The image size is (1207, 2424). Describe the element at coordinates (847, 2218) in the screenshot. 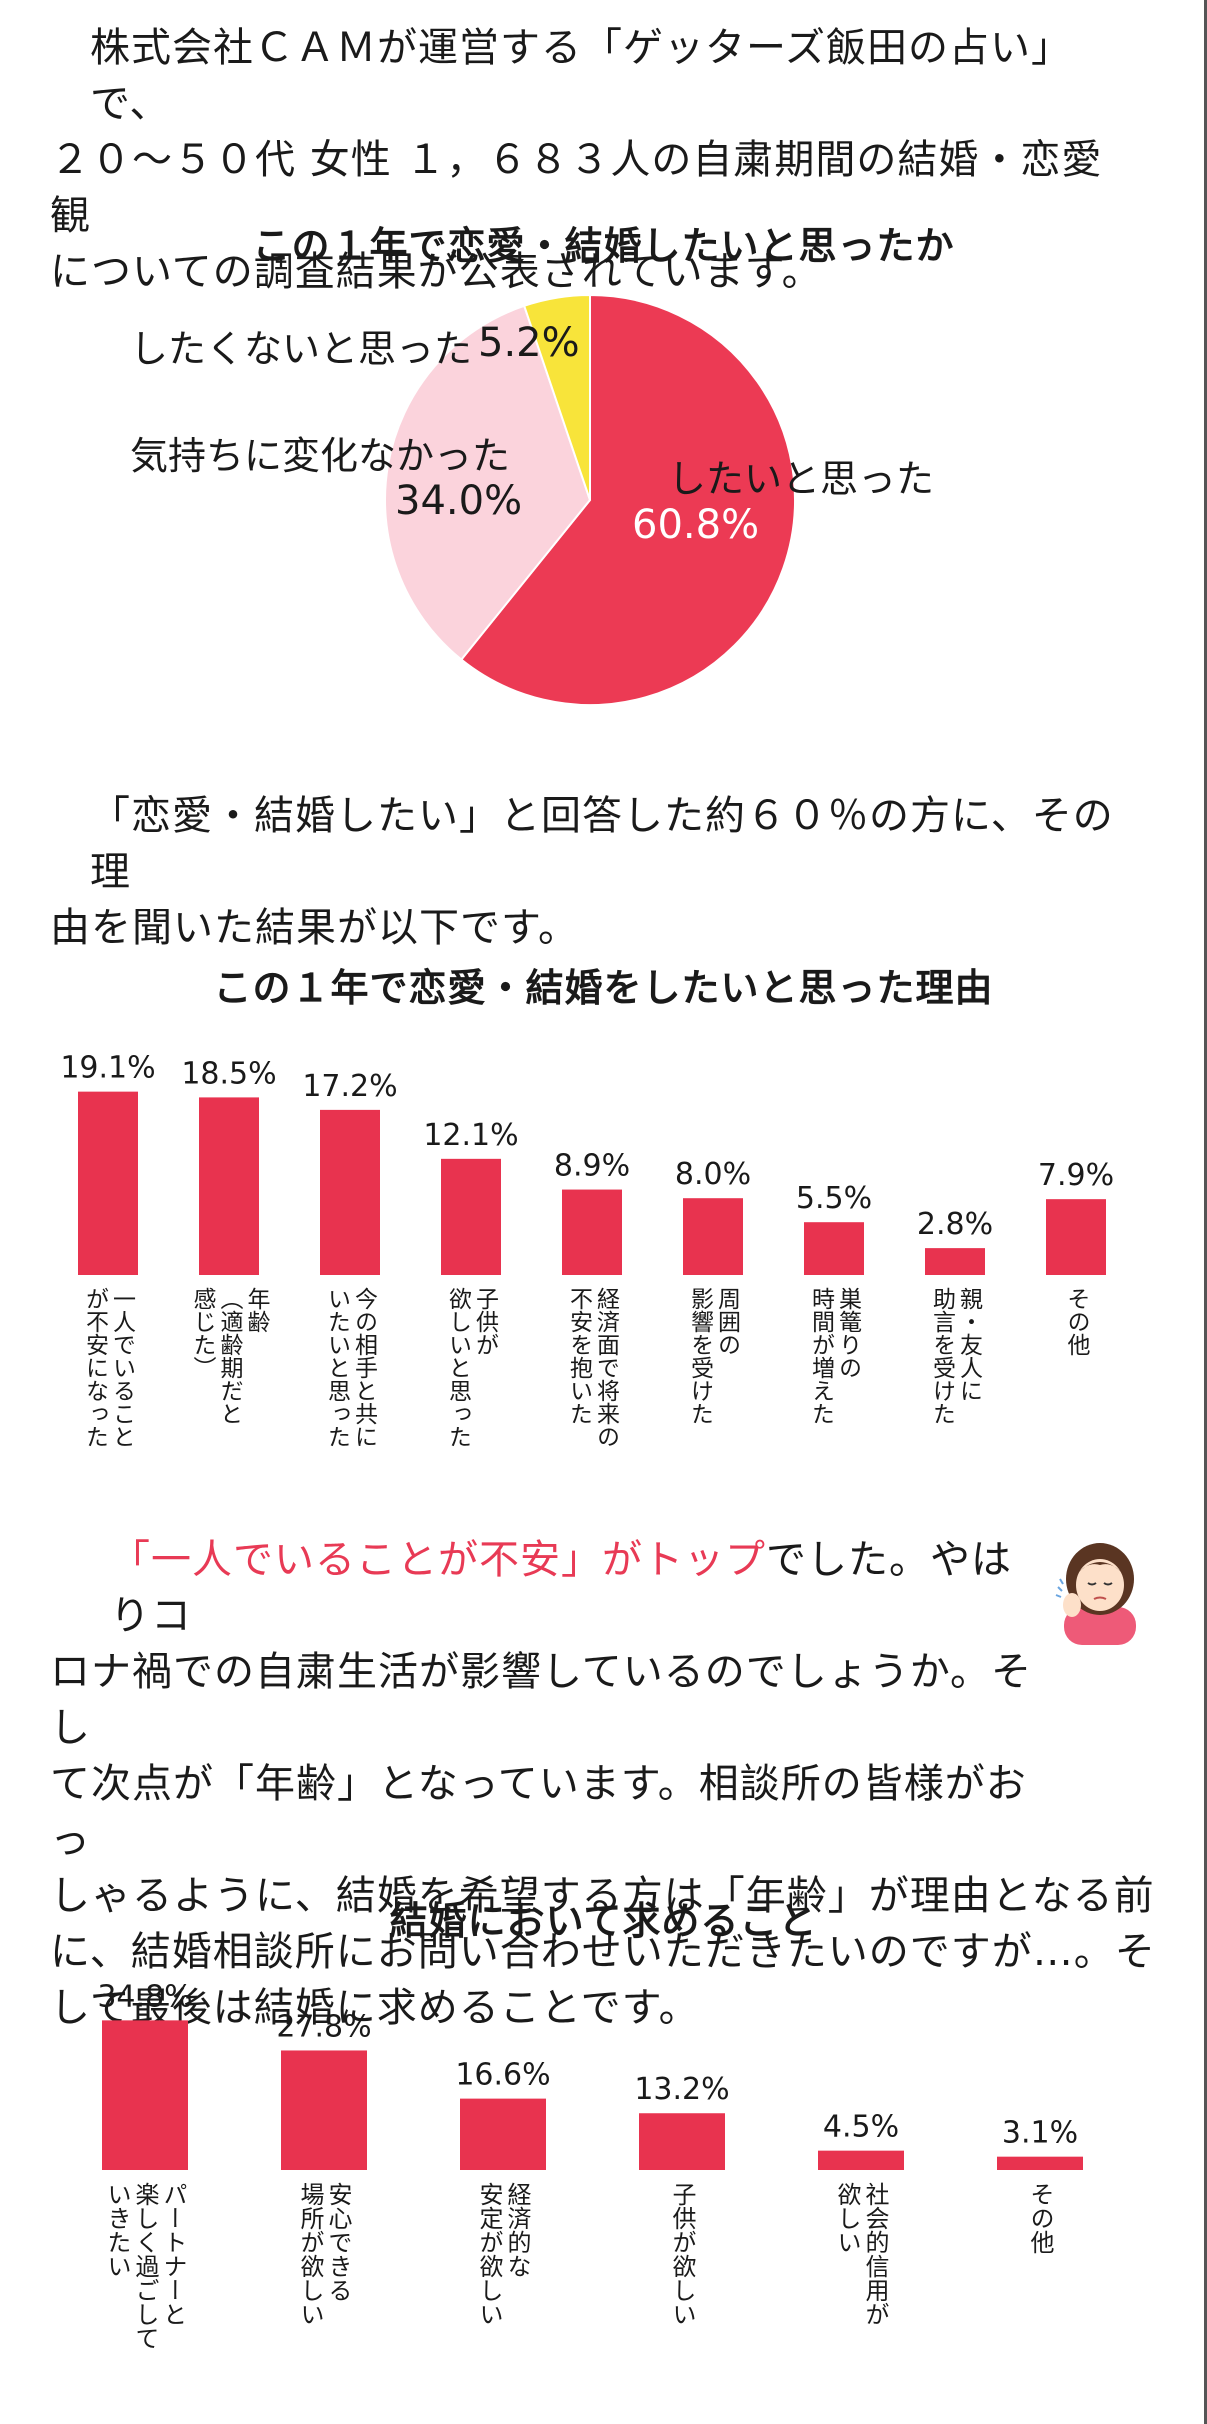

I see `wants-category-label-4-line-1: 欲しい` at that location.